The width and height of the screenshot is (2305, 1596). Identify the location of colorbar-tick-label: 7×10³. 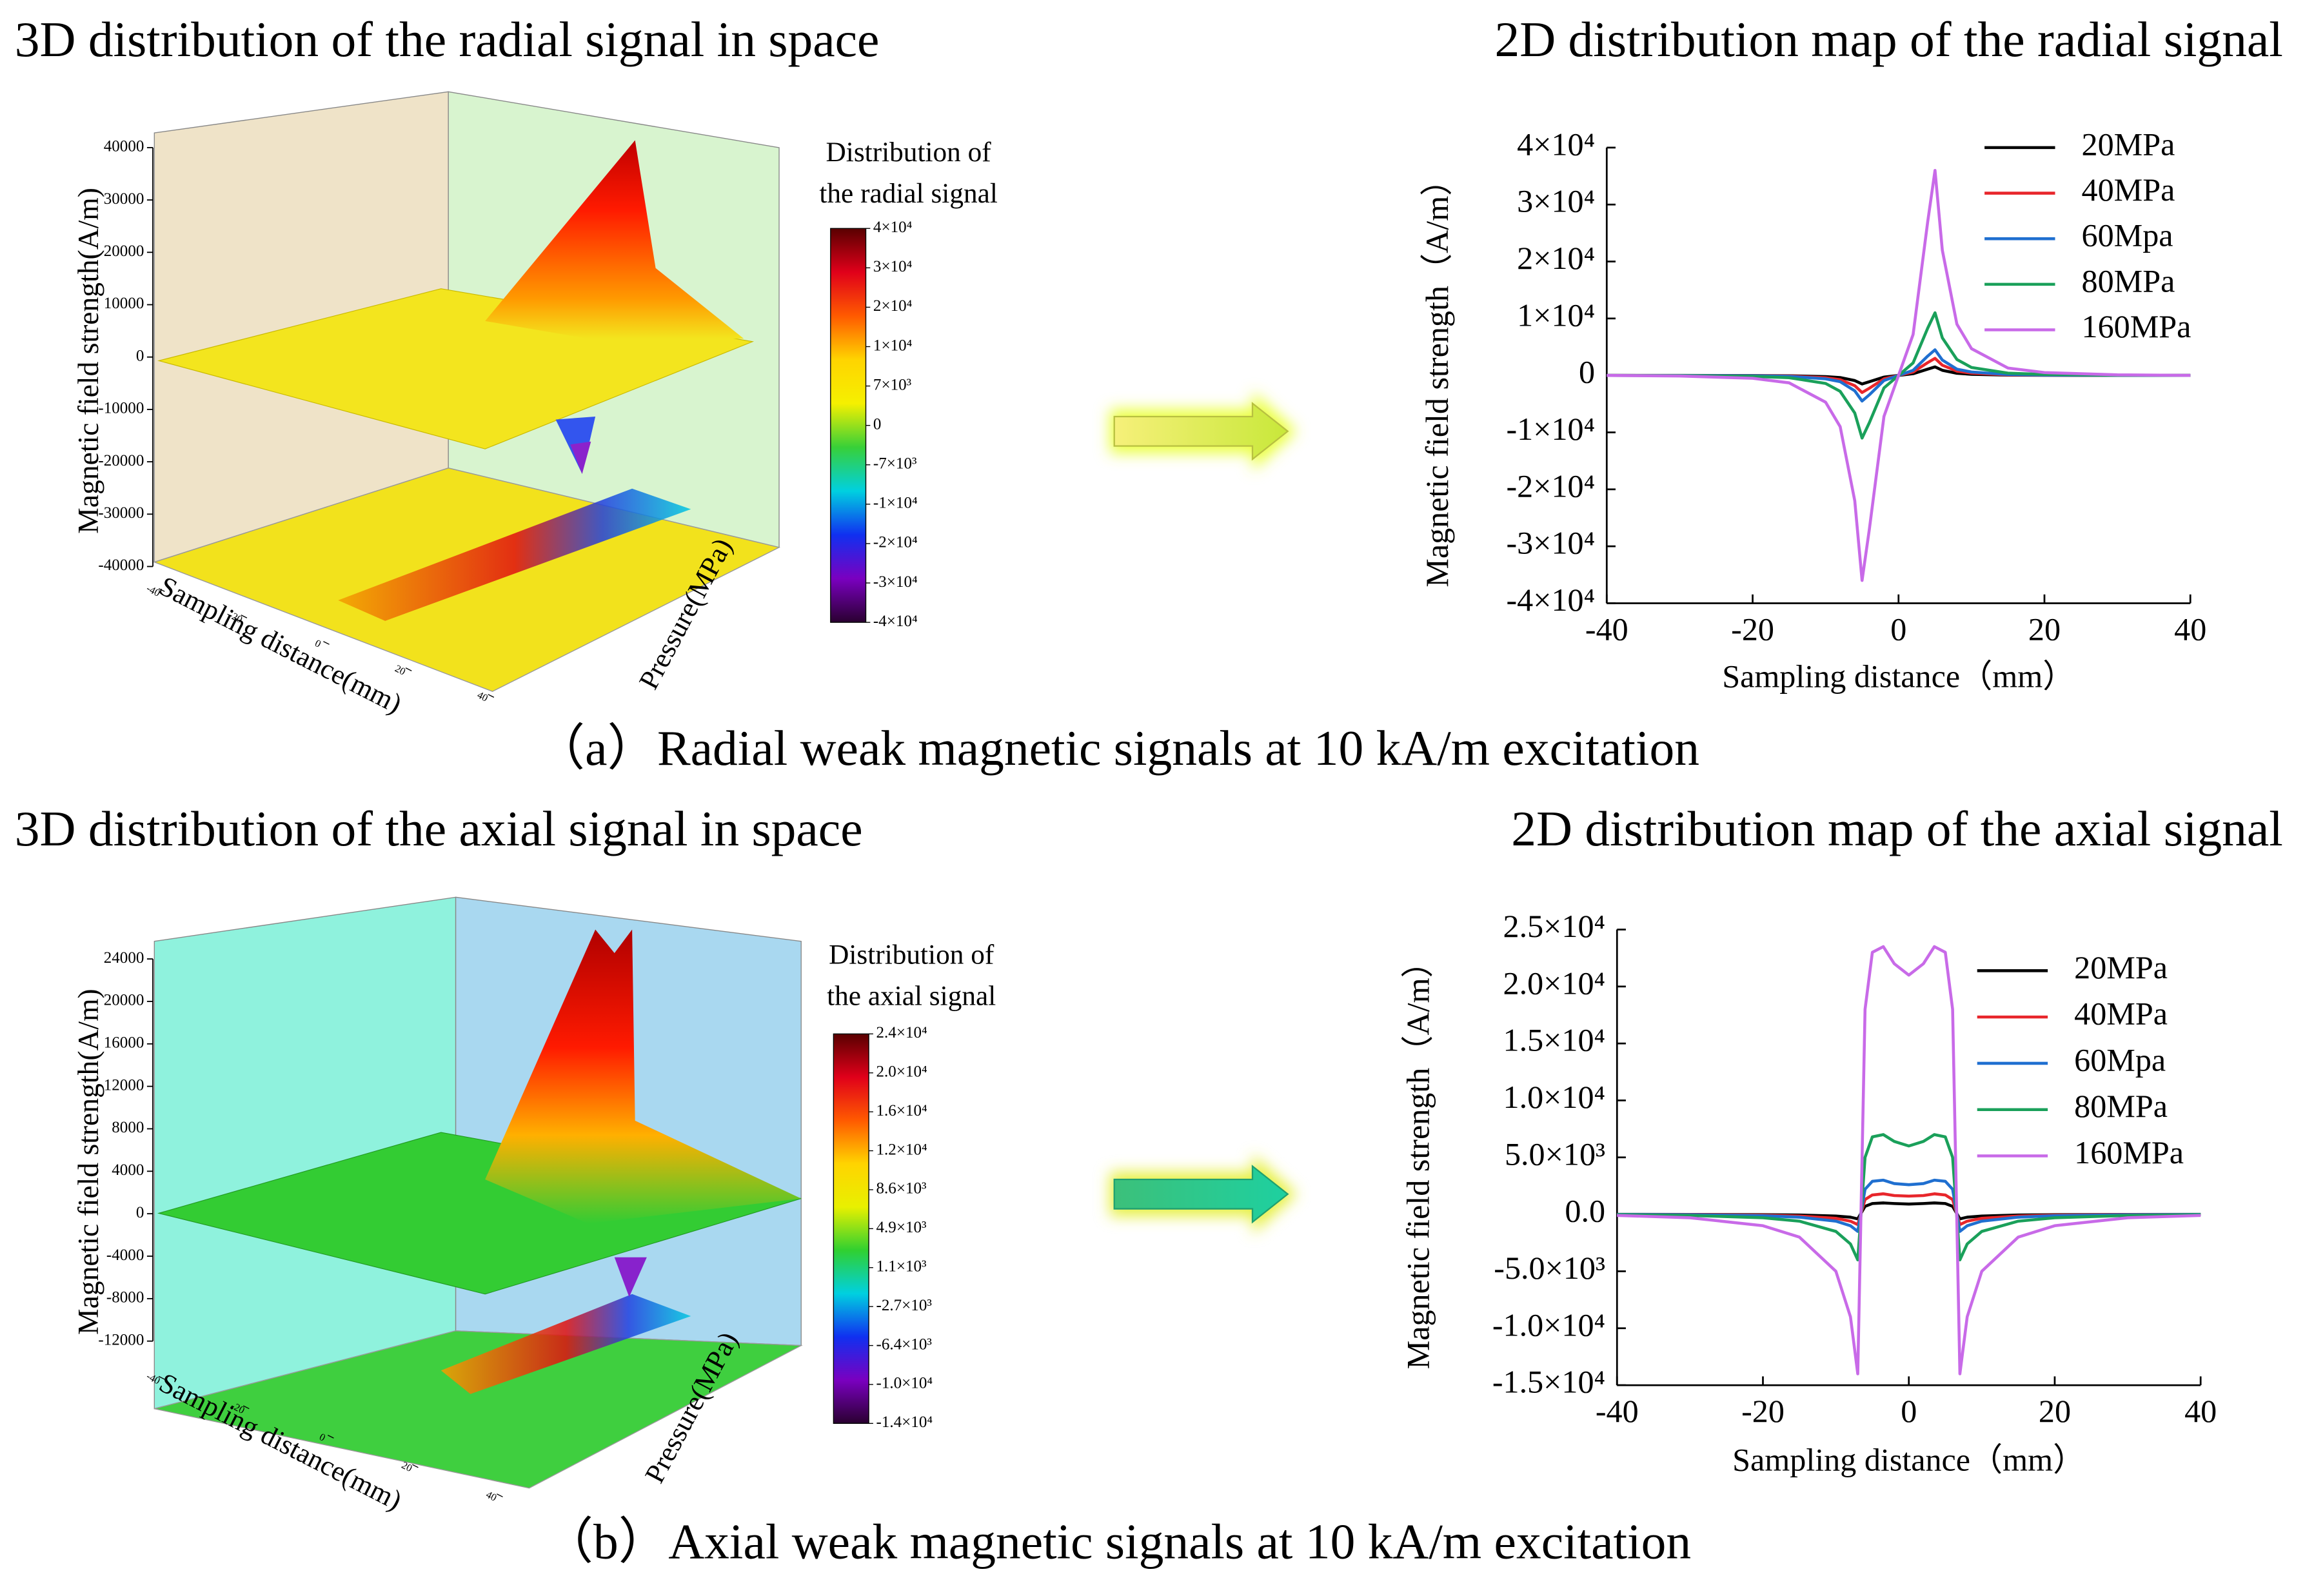
(893, 385).